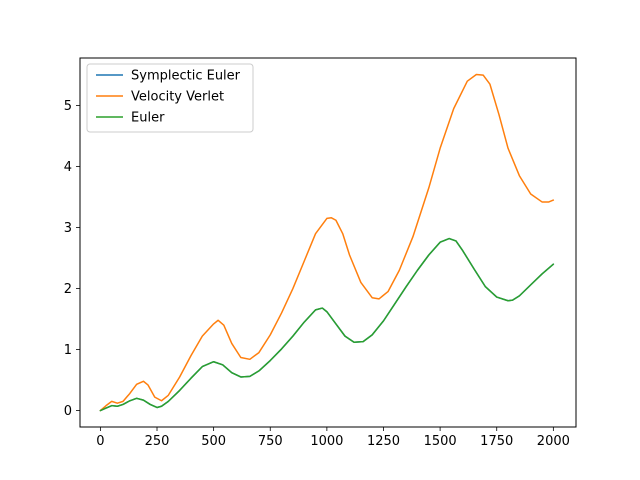 The width and height of the screenshot is (640, 480). Describe the element at coordinates (553, 441) in the screenshot. I see `x-tick-label: 2000` at that location.